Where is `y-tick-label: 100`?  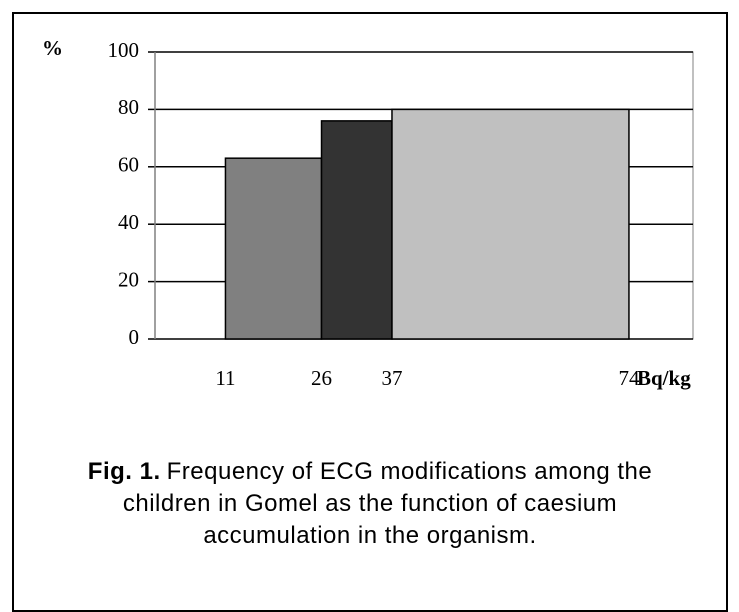
y-tick-label: 100 is located at coordinates (124, 50).